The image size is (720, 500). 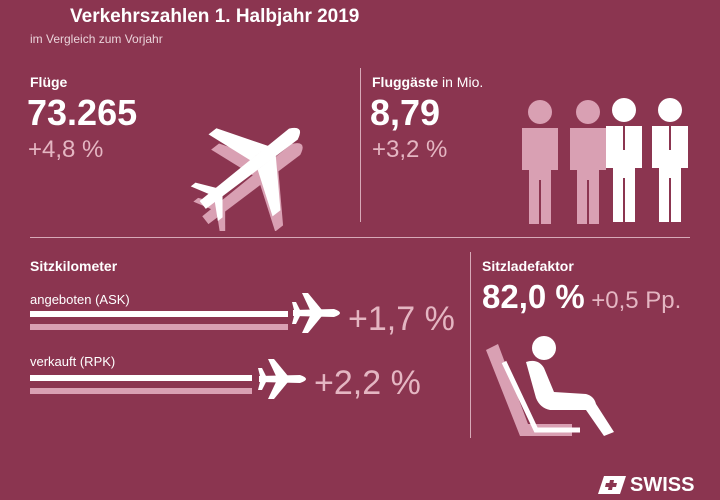 What do you see at coordinates (159, 314) in the screenshot?
I see `ask-bar-current` at bounding box center [159, 314].